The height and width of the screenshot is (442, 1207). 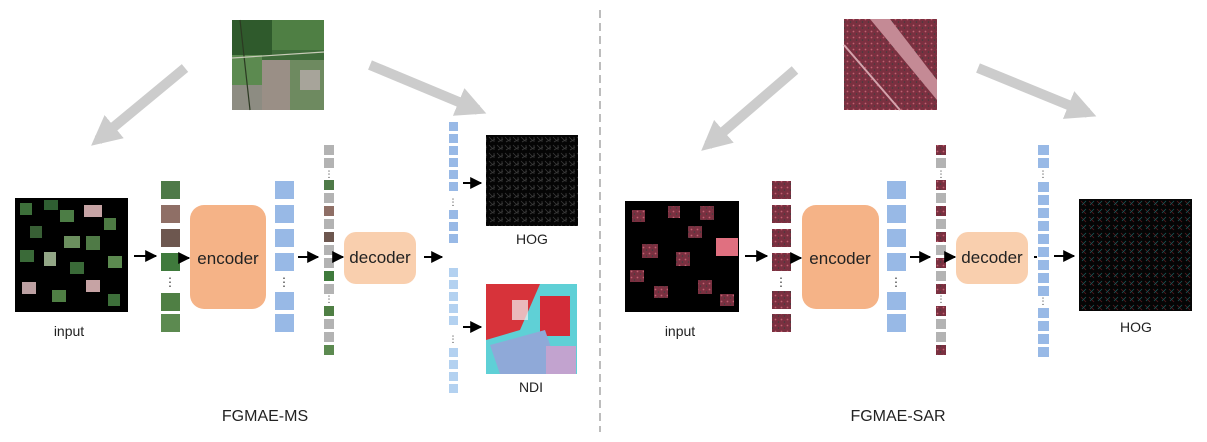 I want to click on gray-arrow-left, so click(x=140, y=105).